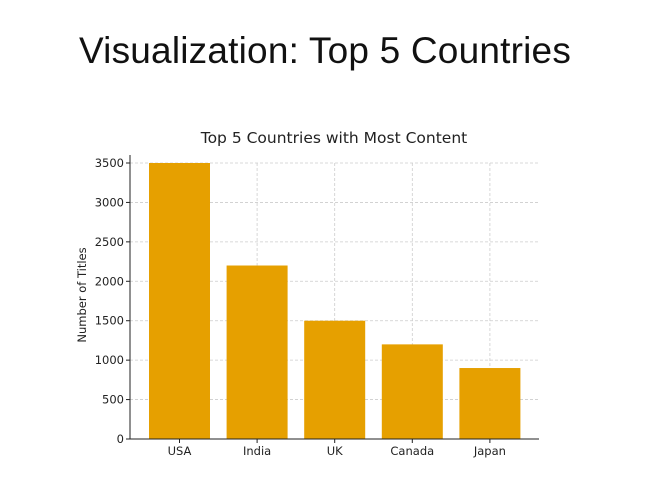 This screenshot has height=487, width=650. I want to click on y-tick-label: 0, so click(120, 439).